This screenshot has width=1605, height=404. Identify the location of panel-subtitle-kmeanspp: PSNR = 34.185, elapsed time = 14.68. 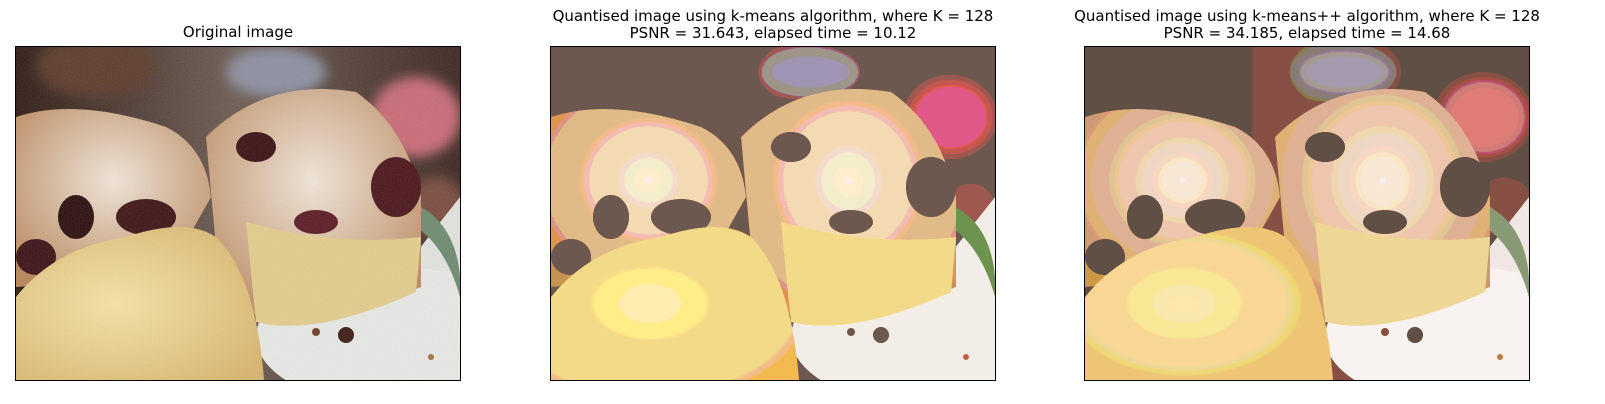
(1307, 33).